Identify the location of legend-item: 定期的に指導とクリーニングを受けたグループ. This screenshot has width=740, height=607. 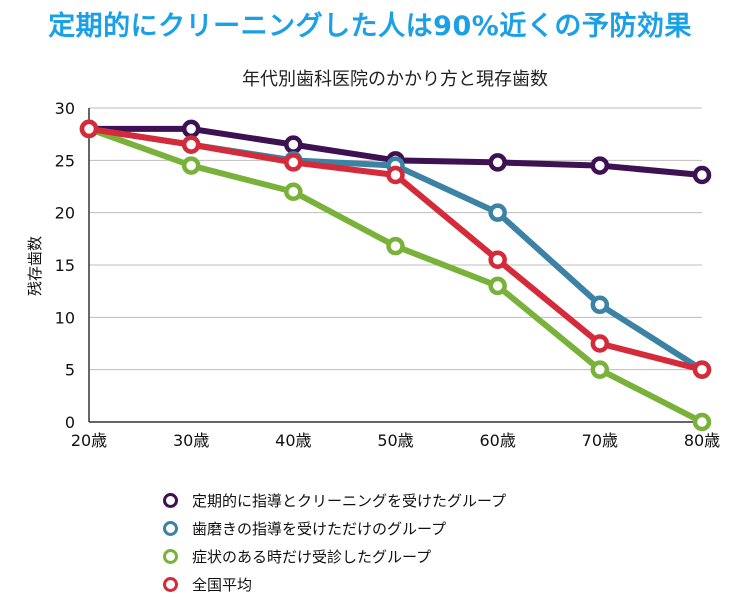
(334, 500).